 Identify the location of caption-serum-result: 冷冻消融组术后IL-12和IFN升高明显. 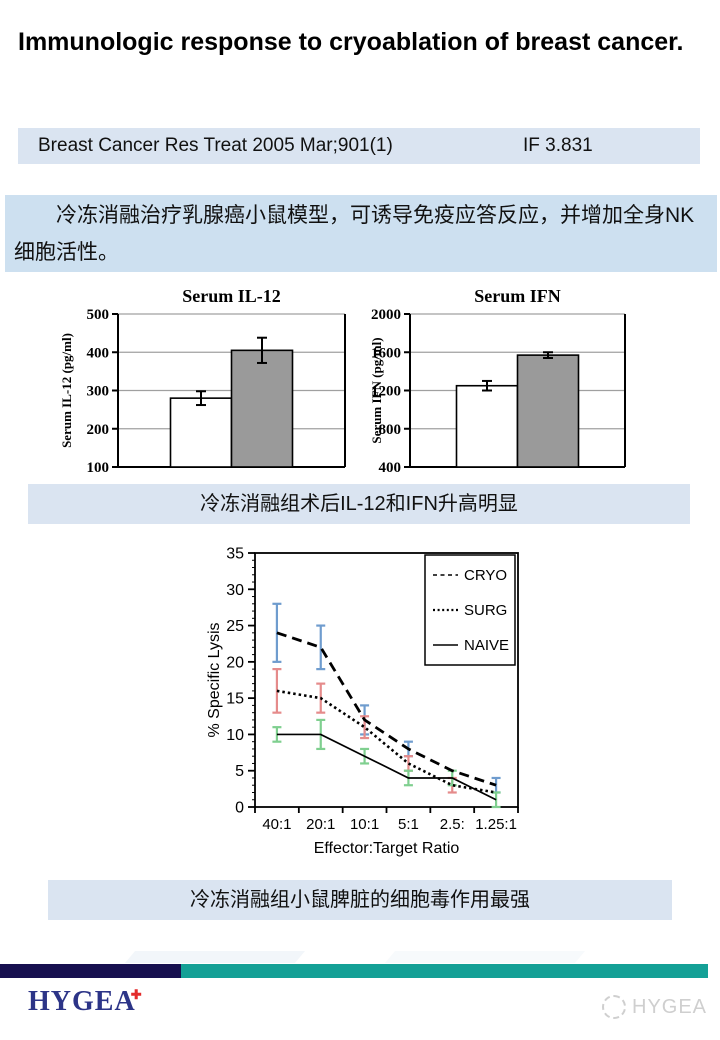
(359, 504).